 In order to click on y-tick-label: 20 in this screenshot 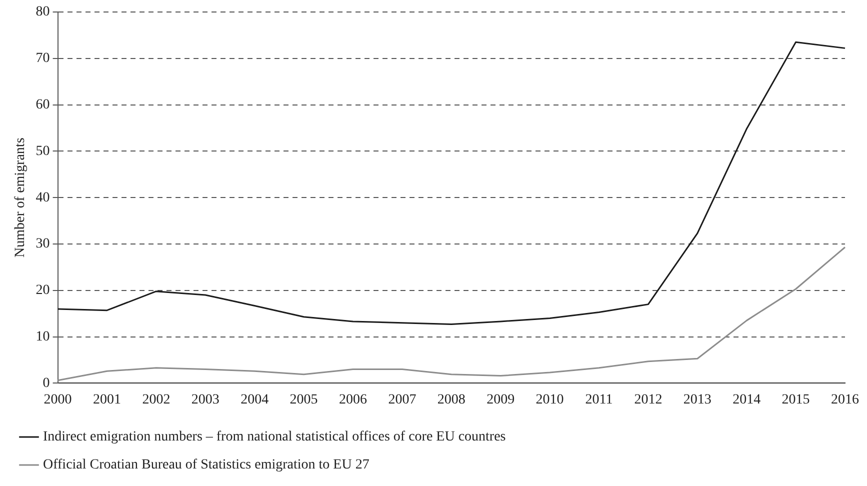, I will do `click(43, 290)`.